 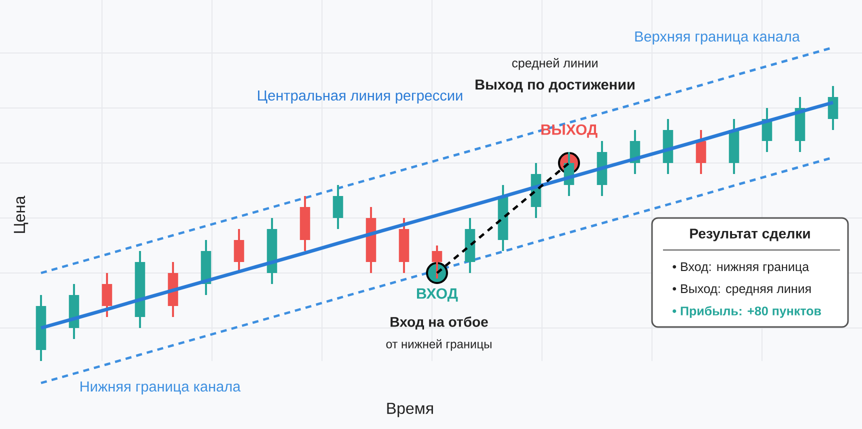 What do you see at coordinates (555, 64) in the screenshot?
I see `text: средней линии` at bounding box center [555, 64].